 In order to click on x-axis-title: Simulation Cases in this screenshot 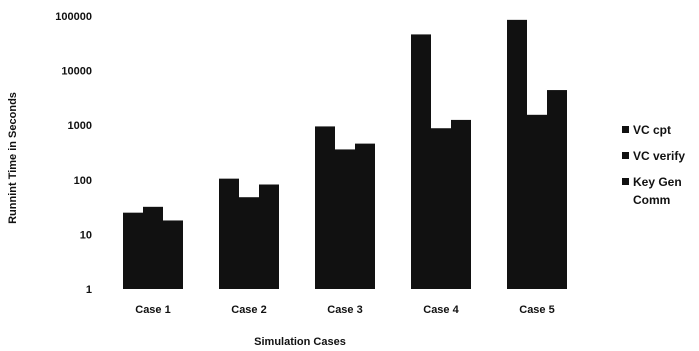, I will do `click(300, 342)`.